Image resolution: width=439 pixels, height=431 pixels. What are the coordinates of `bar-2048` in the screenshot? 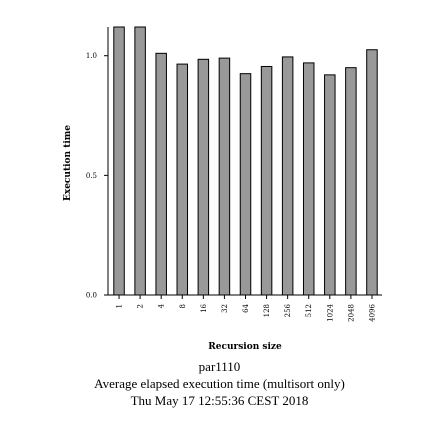 It's located at (351, 181).